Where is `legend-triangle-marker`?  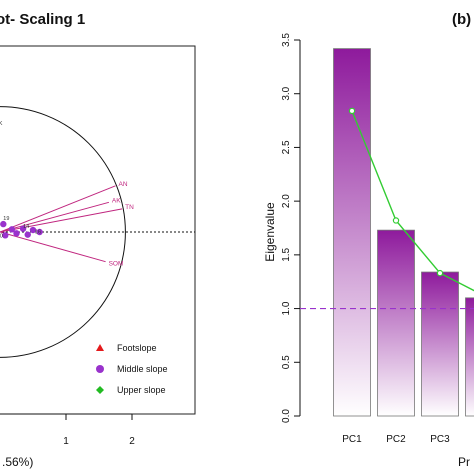
legend-triangle-marker is located at coordinates (100, 347).